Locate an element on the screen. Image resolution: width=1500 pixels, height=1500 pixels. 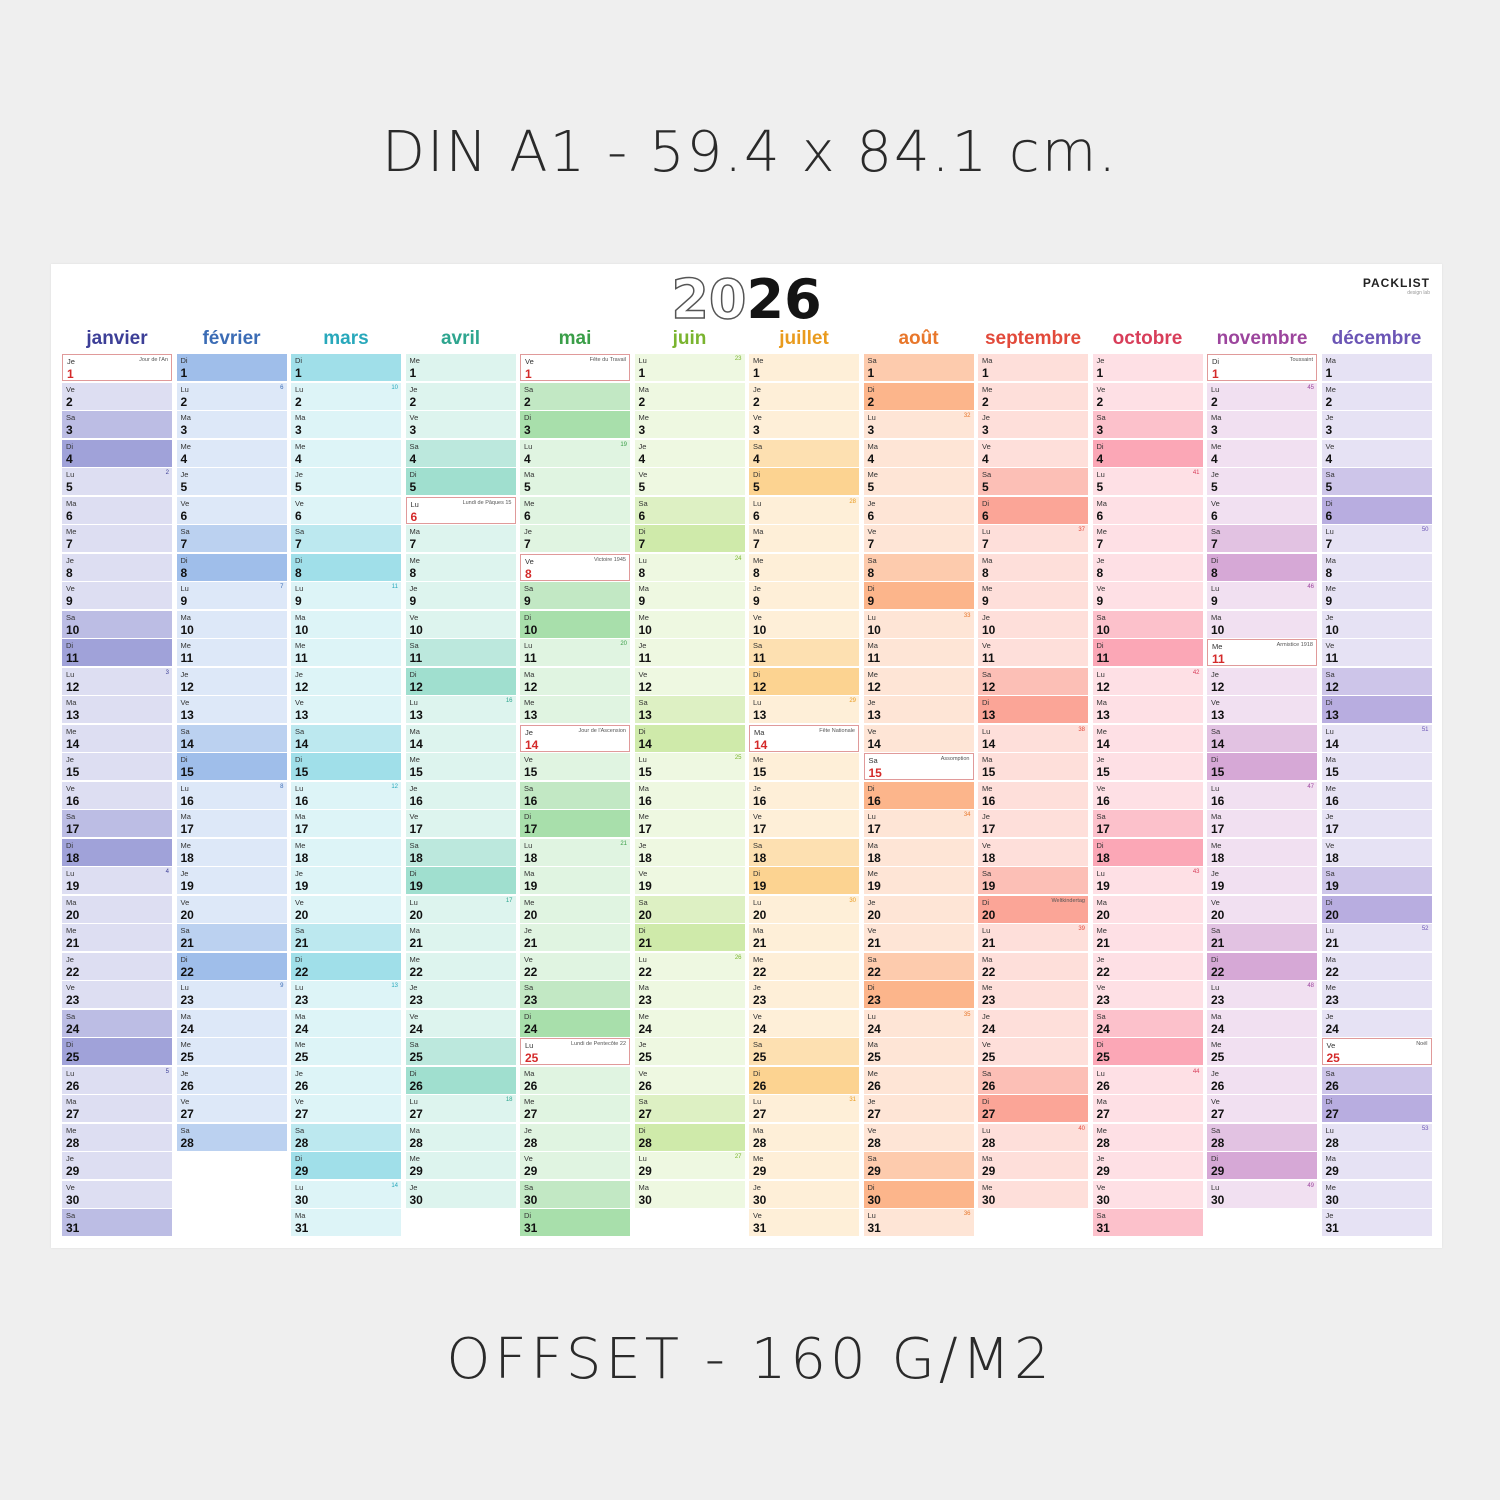
day-cell: Je 7 is located at coordinates (575, 538).